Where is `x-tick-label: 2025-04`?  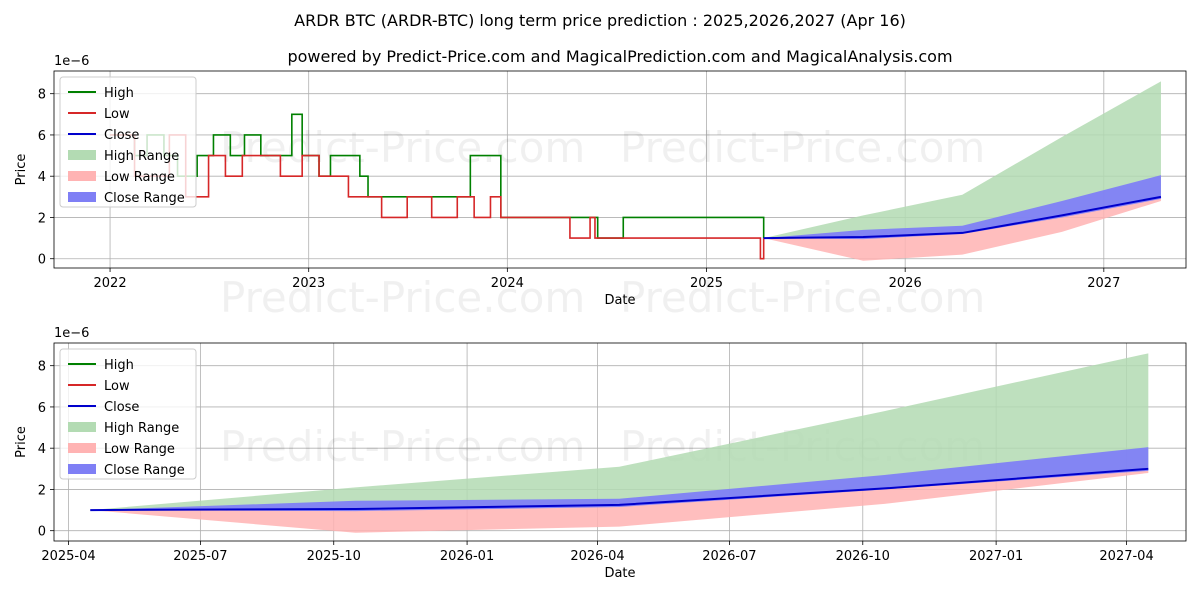
x-tick-label: 2025-04 is located at coordinates (68, 556).